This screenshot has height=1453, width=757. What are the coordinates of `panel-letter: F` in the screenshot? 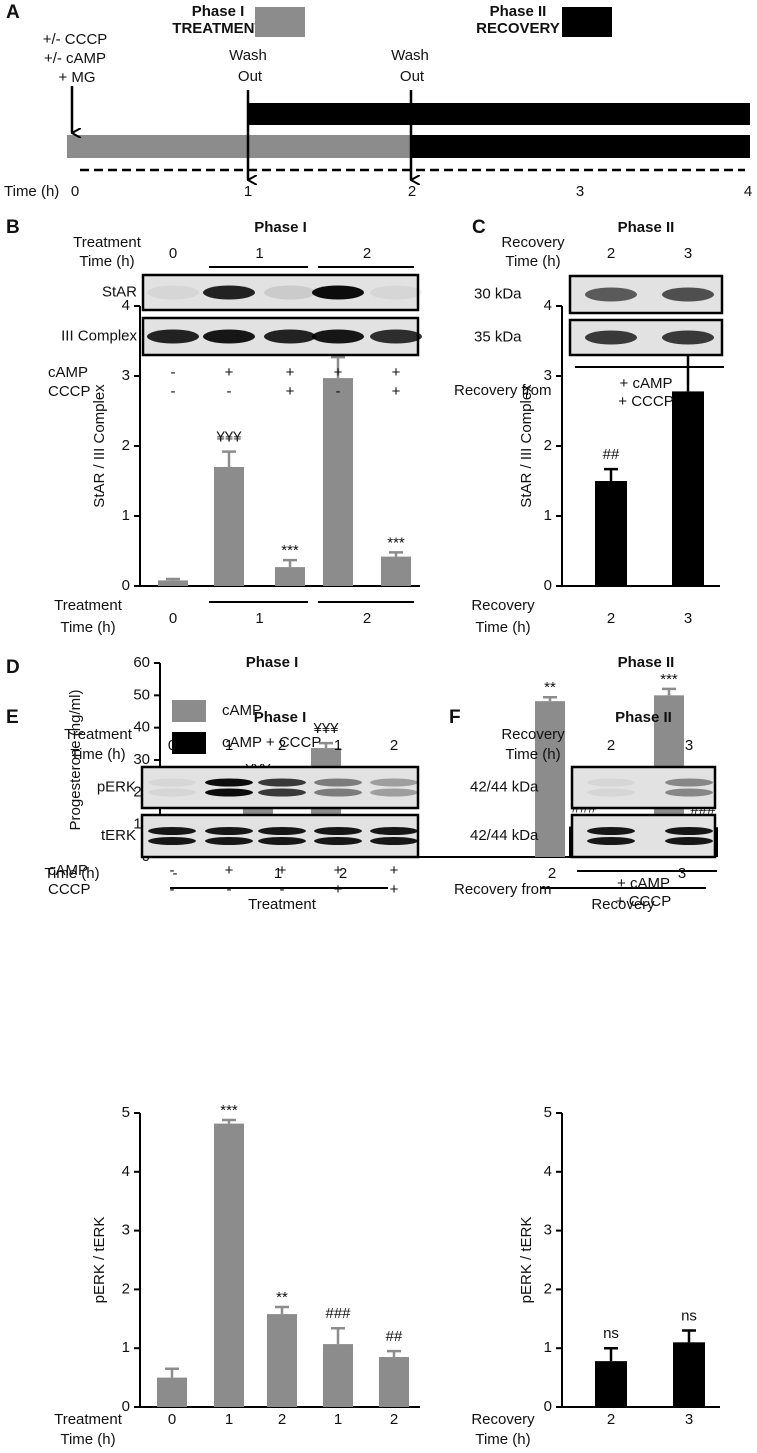 It's located at (455, 717).